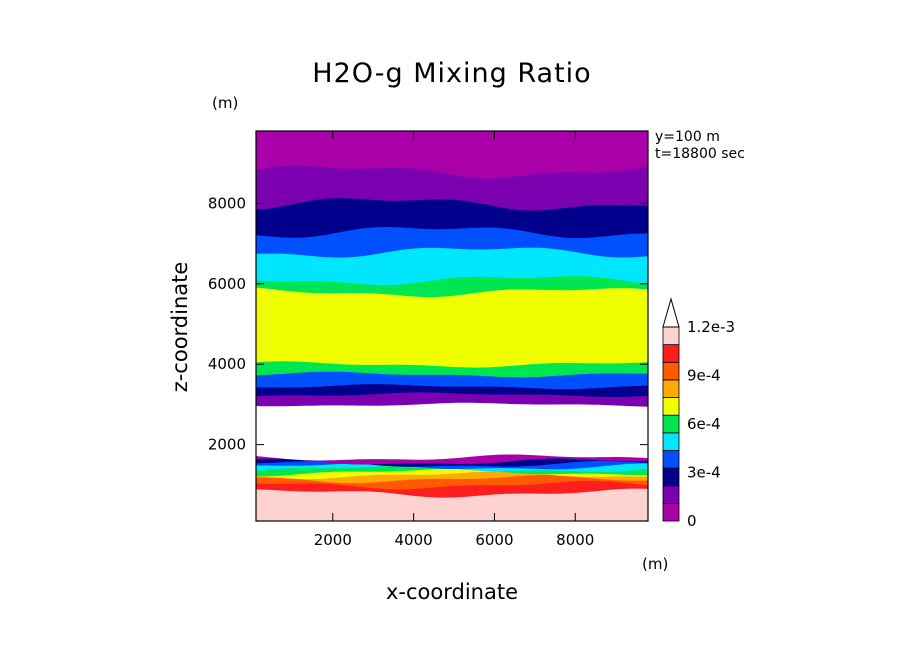 This screenshot has height=654, width=904. What do you see at coordinates (452, 73) in the screenshot?
I see `chart-title: H2O-g Mixing Ratio` at bounding box center [452, 73].